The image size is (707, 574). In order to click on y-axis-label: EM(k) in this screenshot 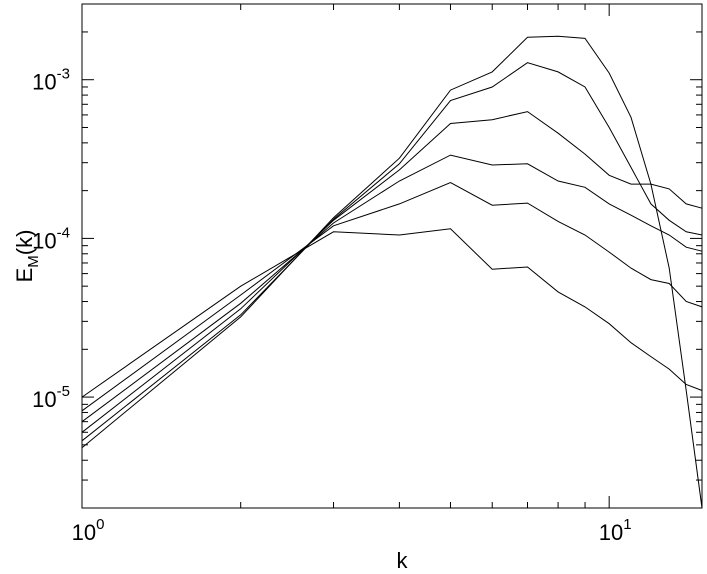, I will do `click(27, 256)`.